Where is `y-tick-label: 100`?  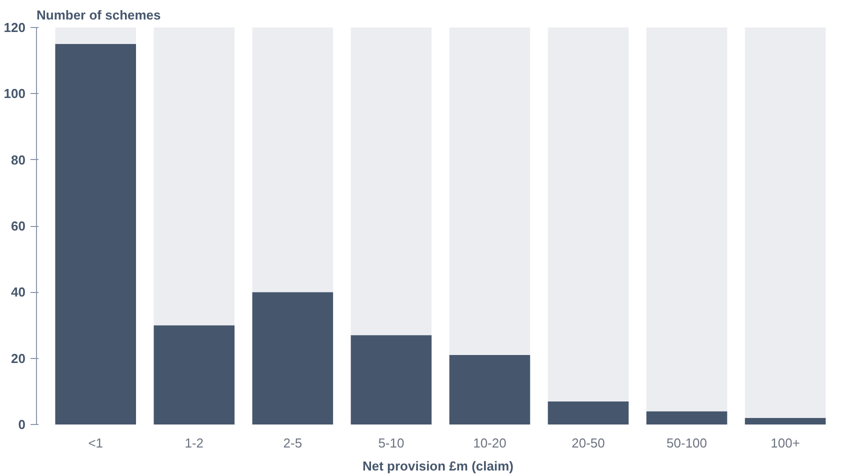
y-tick-label: 100 is located at coordinates (15, 94).